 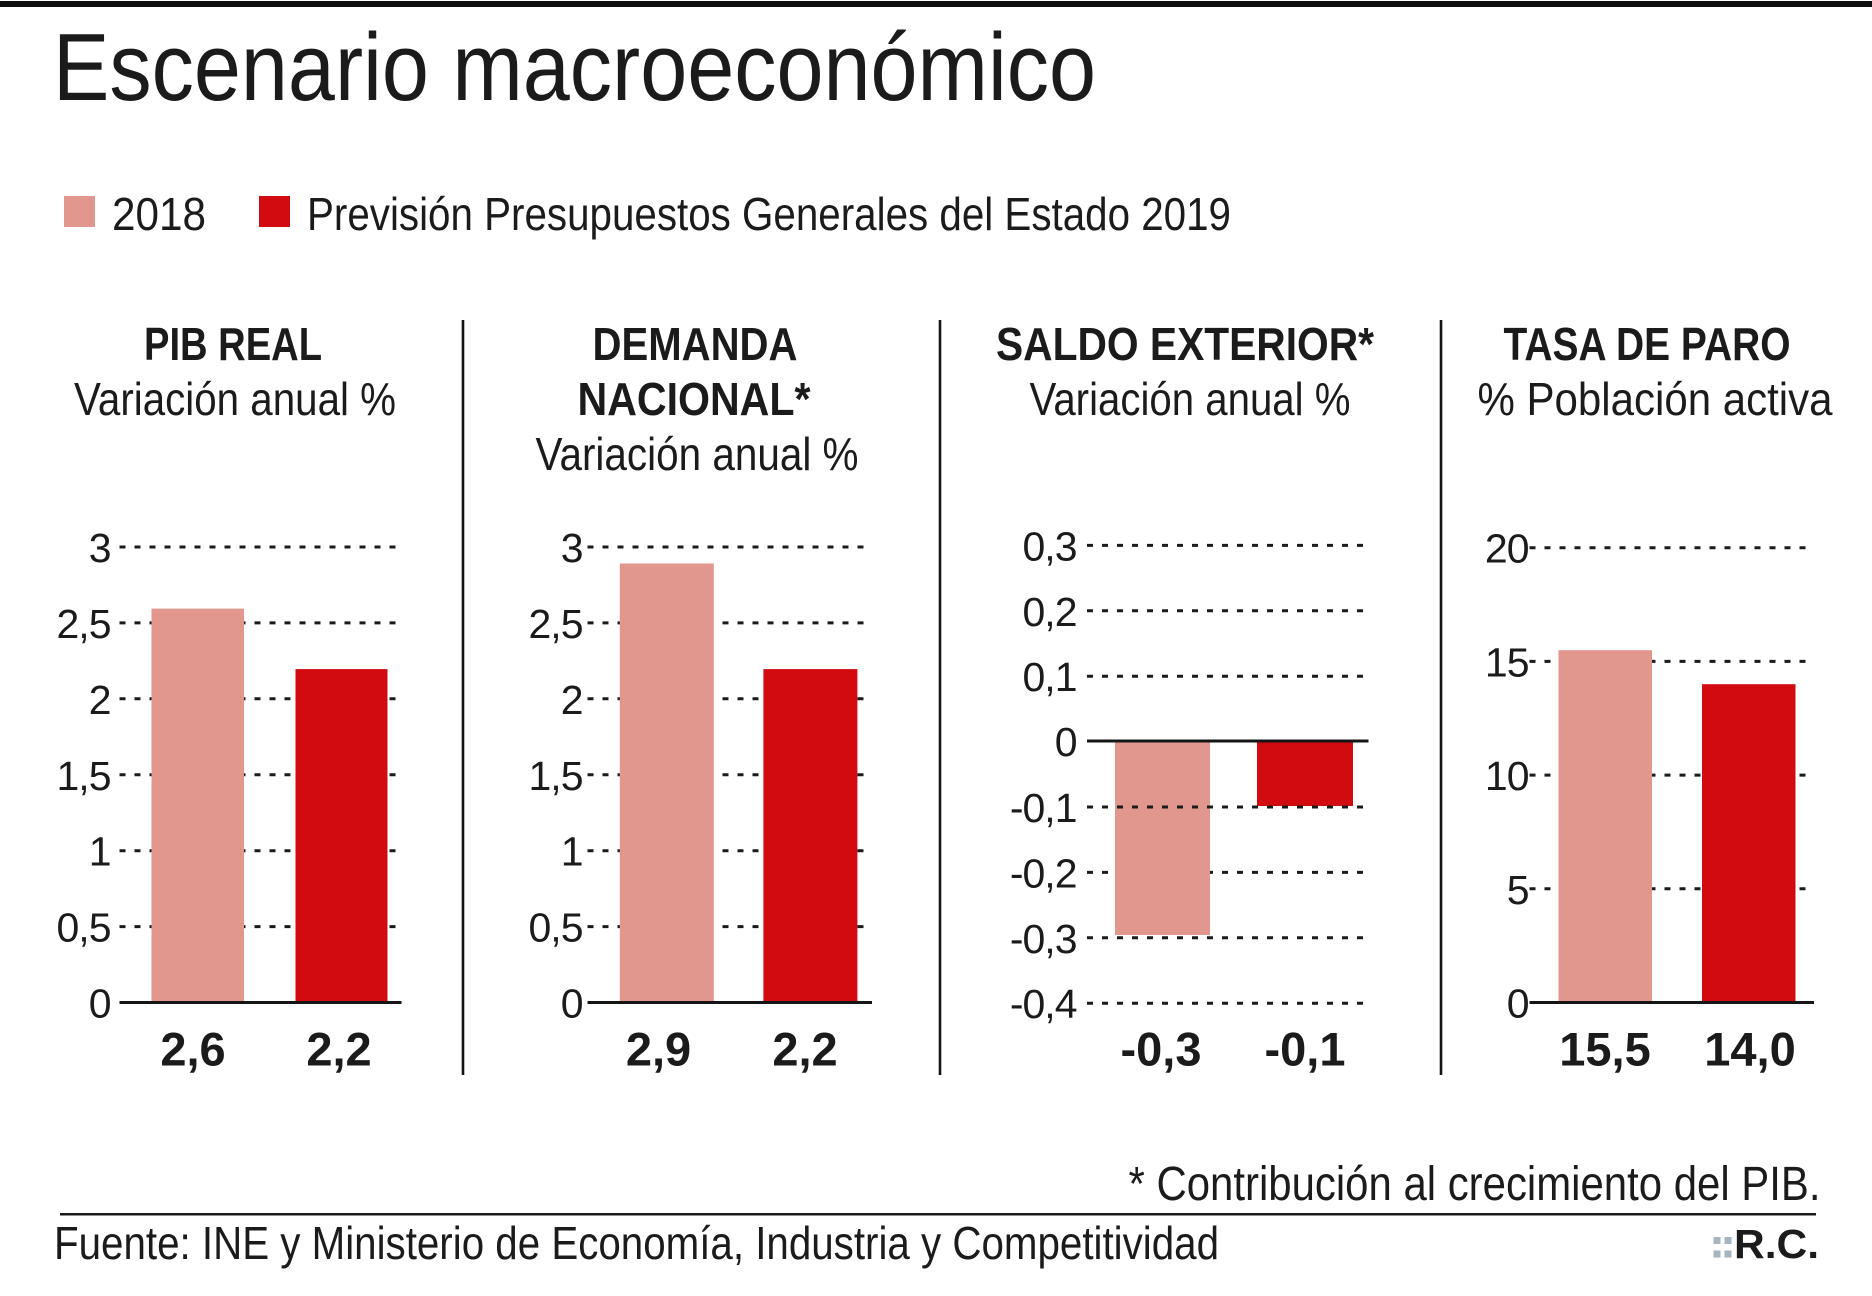 What do you see at coordinates (1518, 890) in the screenshot?
I see `svg-text: 5` at bounding box center [1518, 890].